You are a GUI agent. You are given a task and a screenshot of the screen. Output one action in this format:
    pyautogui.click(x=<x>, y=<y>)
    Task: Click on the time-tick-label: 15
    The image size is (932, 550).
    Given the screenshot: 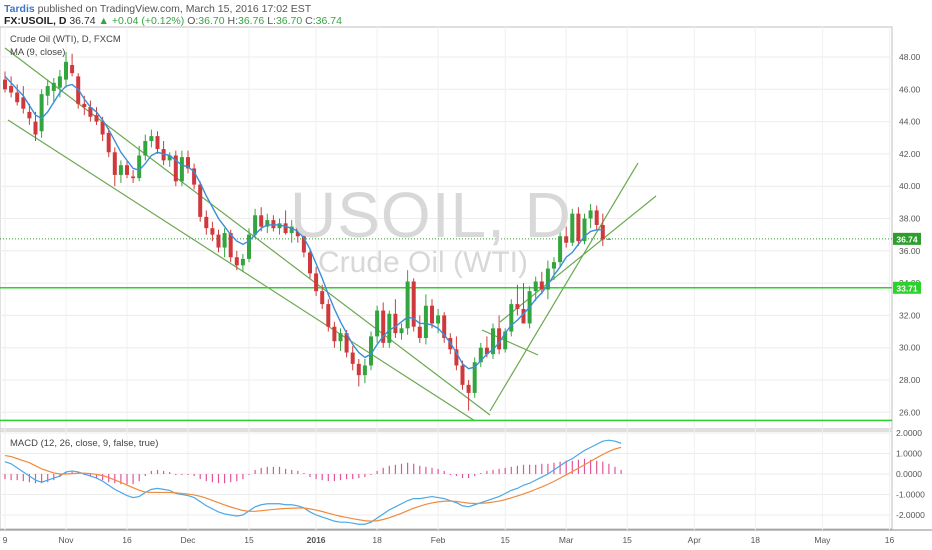 What is the action you would take?
    pyautogui.click(x=627, y=540)
    